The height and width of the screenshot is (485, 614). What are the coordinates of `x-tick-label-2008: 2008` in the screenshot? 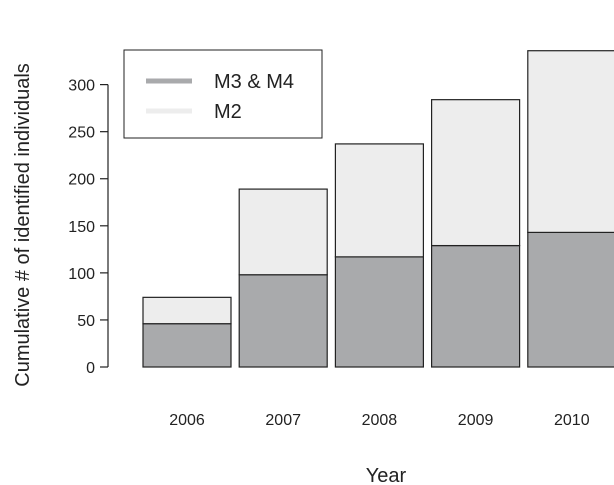 It's located at (380, 420).